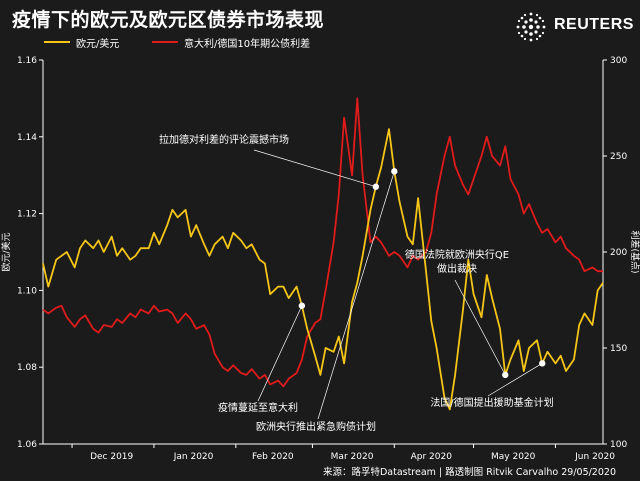 The image size is (640, 481). What do you see at coordinates (594, 457) in the screenshot?
I see `x-tick-label: Jun 2020` at bounding box center [594, 457].